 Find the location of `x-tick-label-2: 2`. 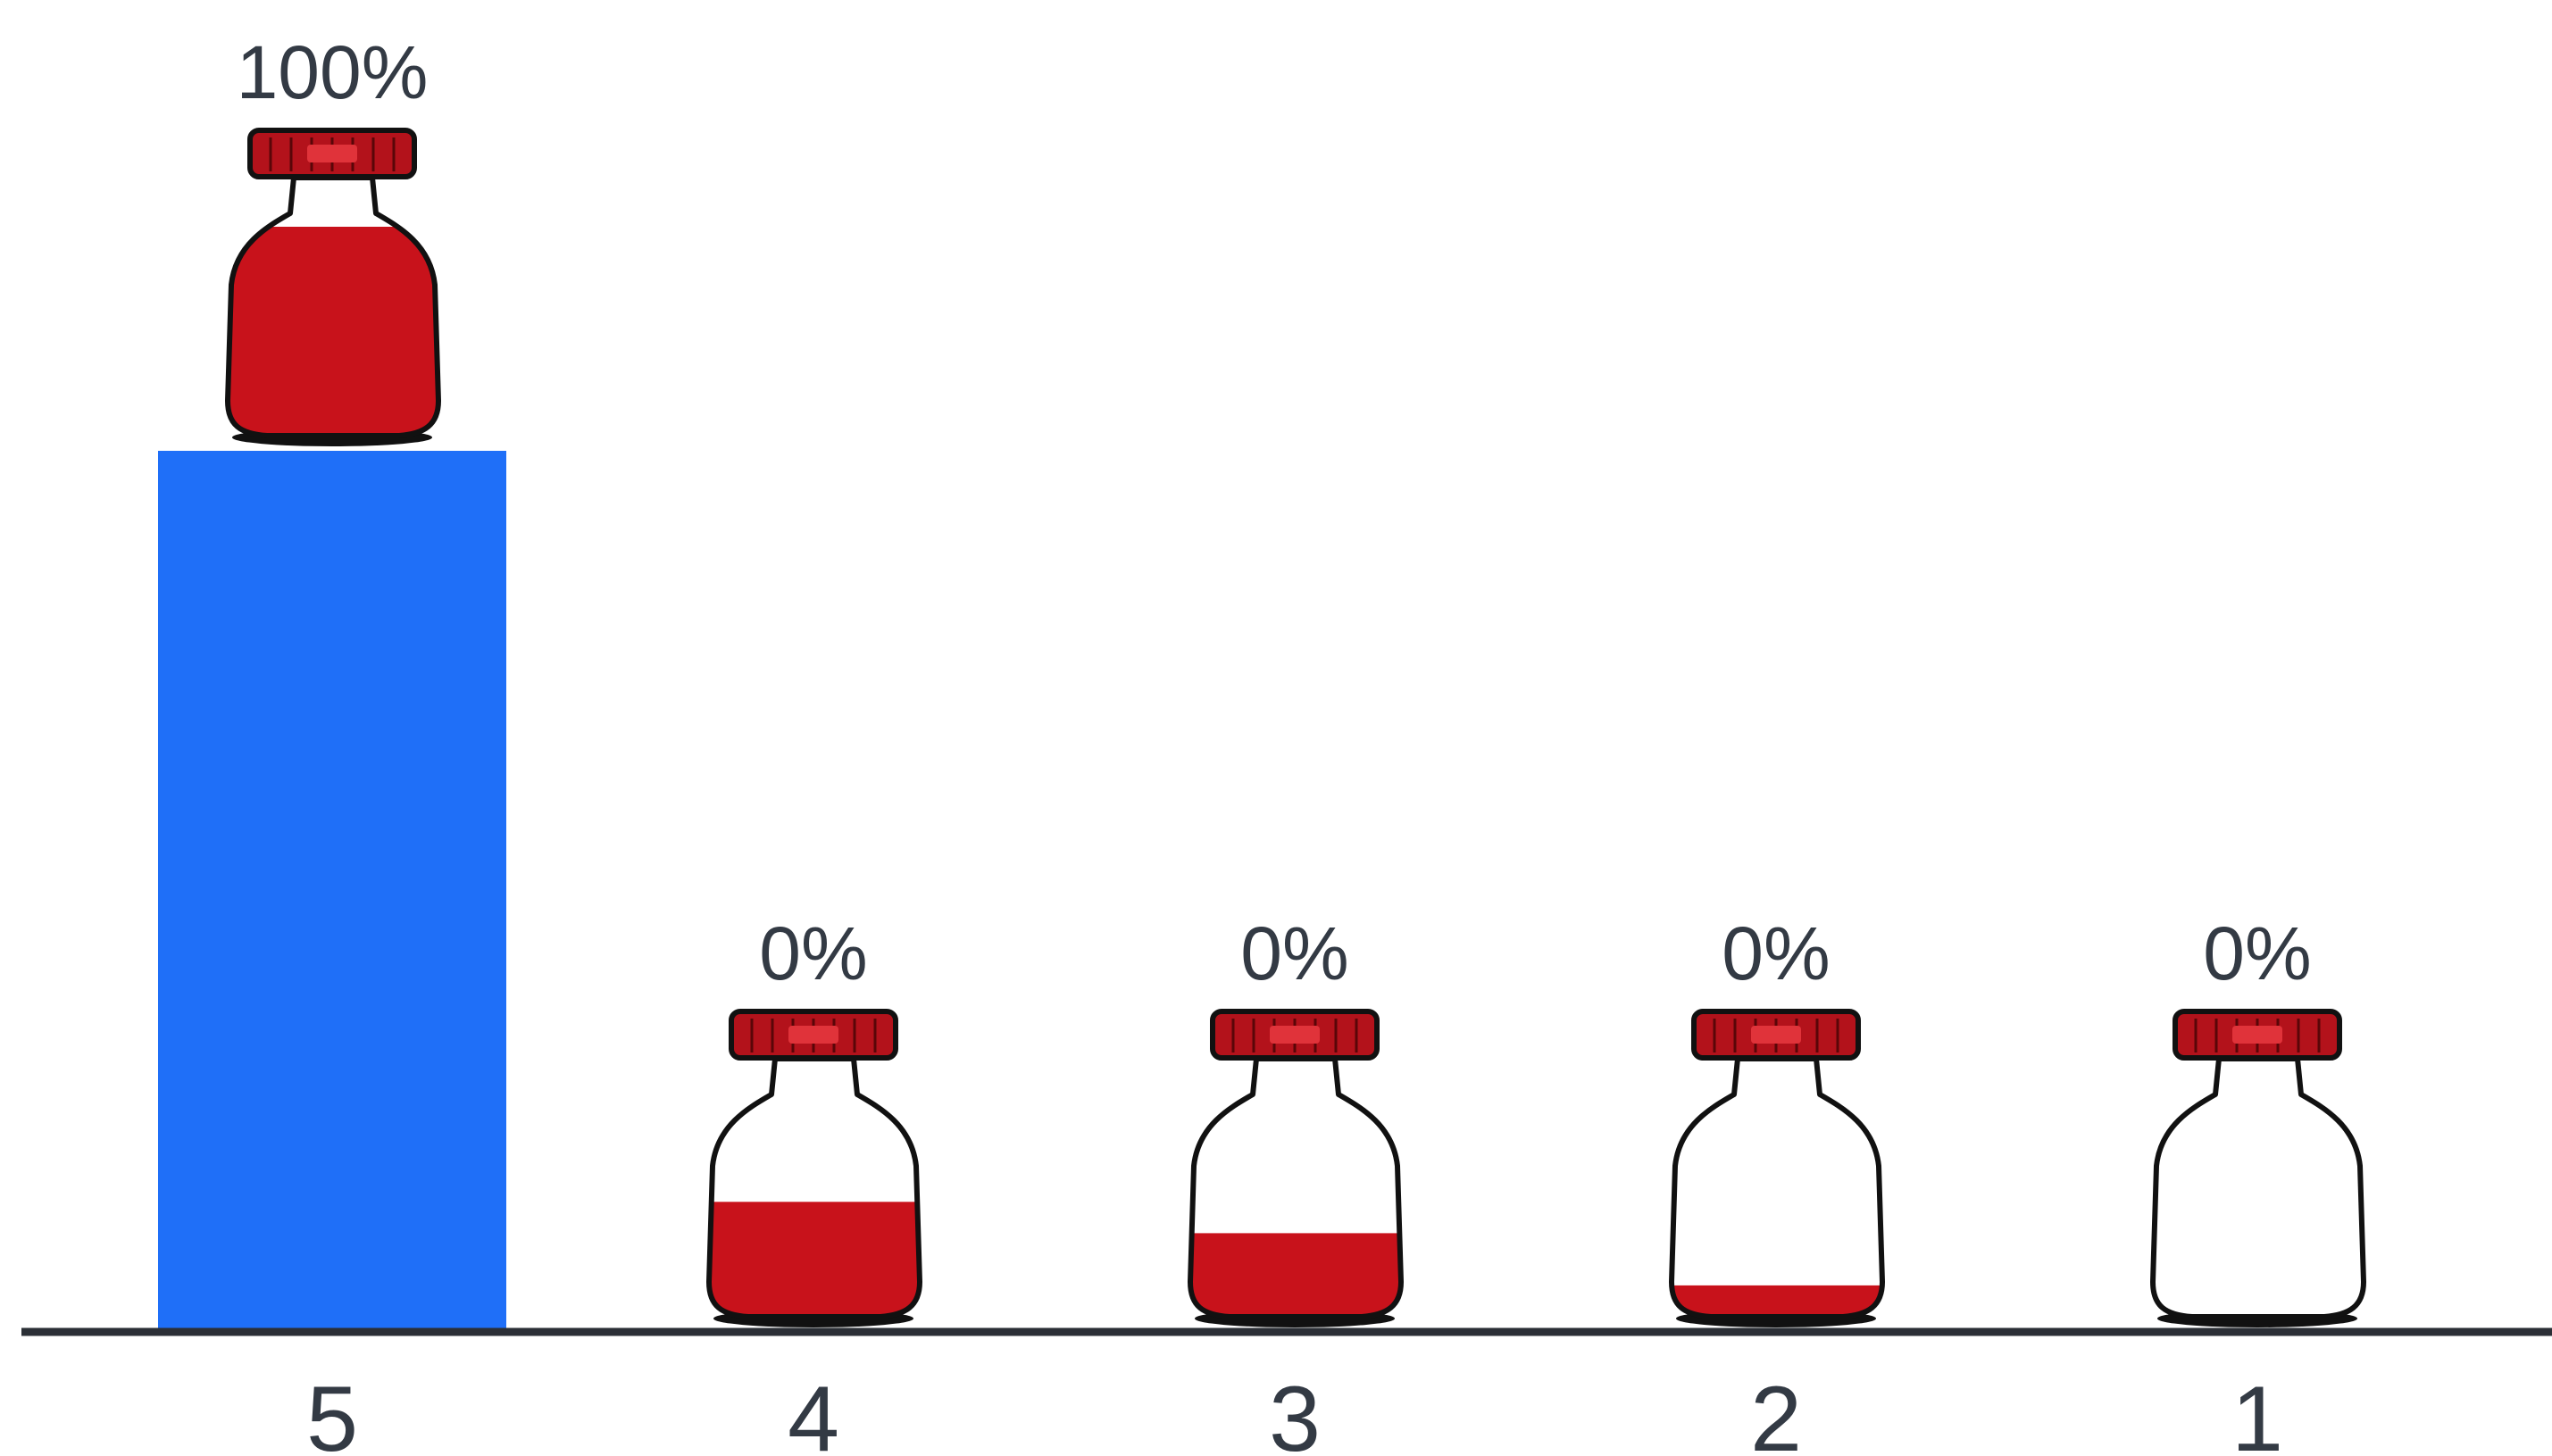

x-tick-label-2: 2 is located at coordinates (1776, 1410).